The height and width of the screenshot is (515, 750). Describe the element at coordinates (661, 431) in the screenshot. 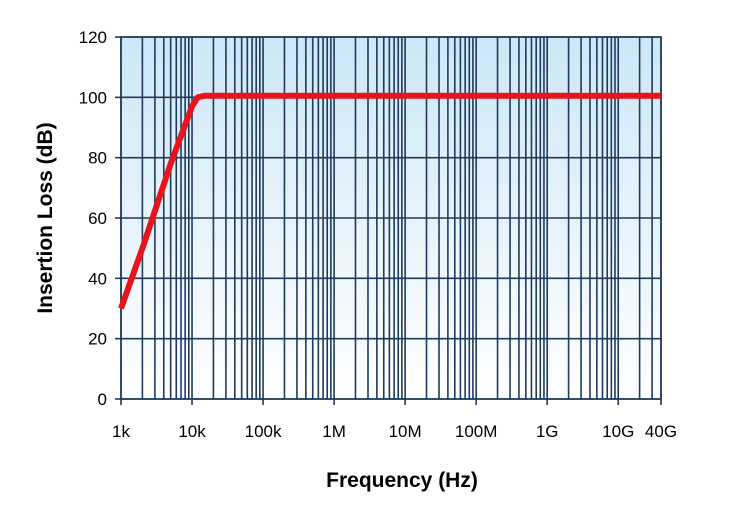

I see `x-tick-label: 40G` at that location.